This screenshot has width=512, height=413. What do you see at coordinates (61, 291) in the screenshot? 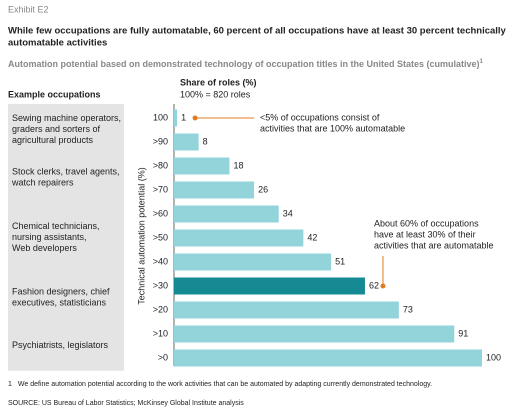
I see `occupation-label: Fashion designers, chief` at bounding box center [61, 291].